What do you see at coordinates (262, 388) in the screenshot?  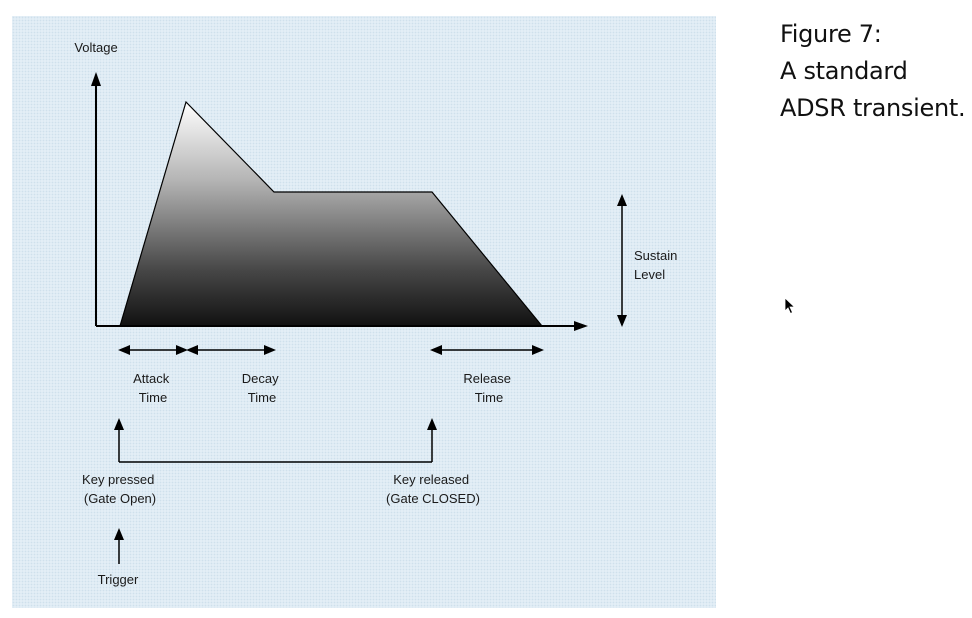 I see `decay-time-label: Decay Time` at bounding box center [262, 388].